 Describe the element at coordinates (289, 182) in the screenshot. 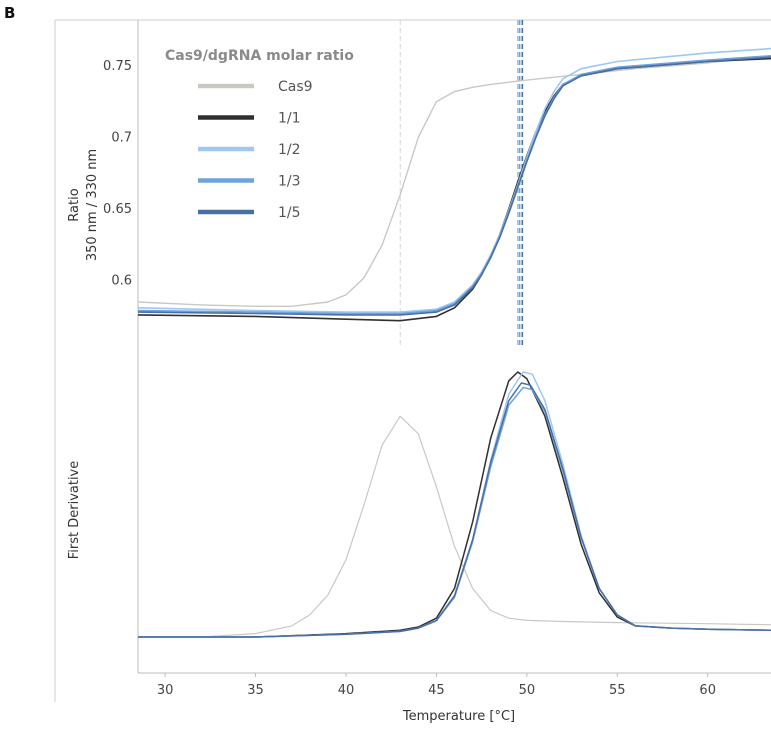

I see `legend-label: 1/3` at that location.